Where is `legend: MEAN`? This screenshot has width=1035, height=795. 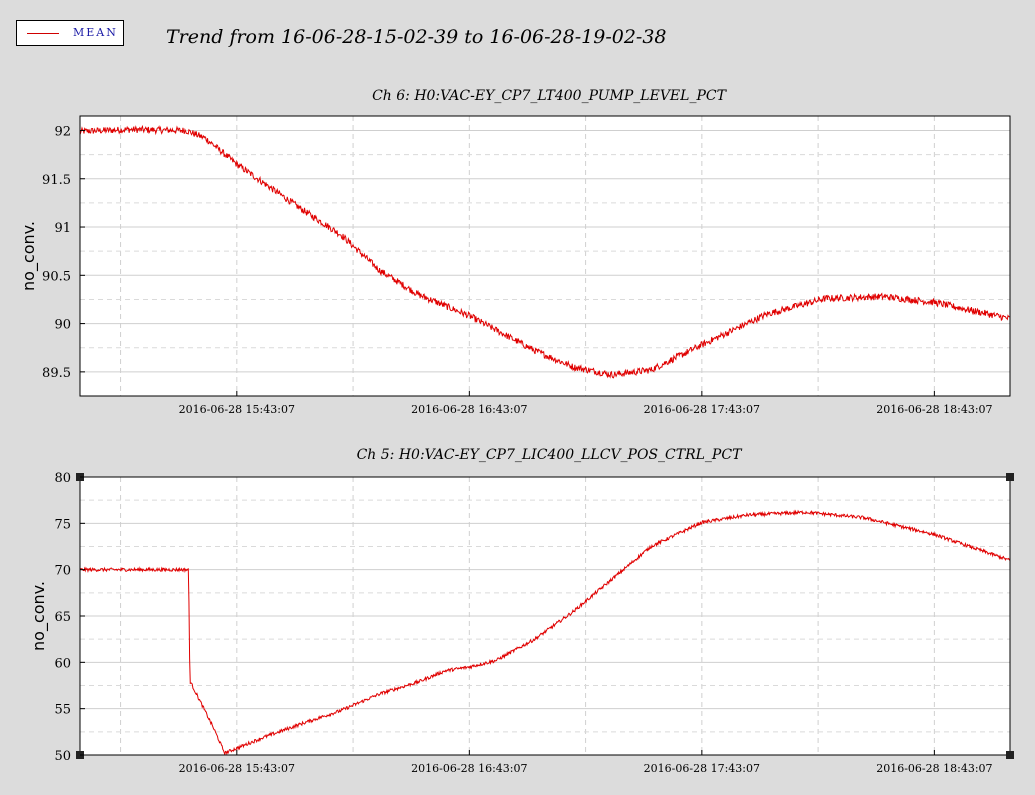
legend: MEAN is located at coordinates (70, 33).